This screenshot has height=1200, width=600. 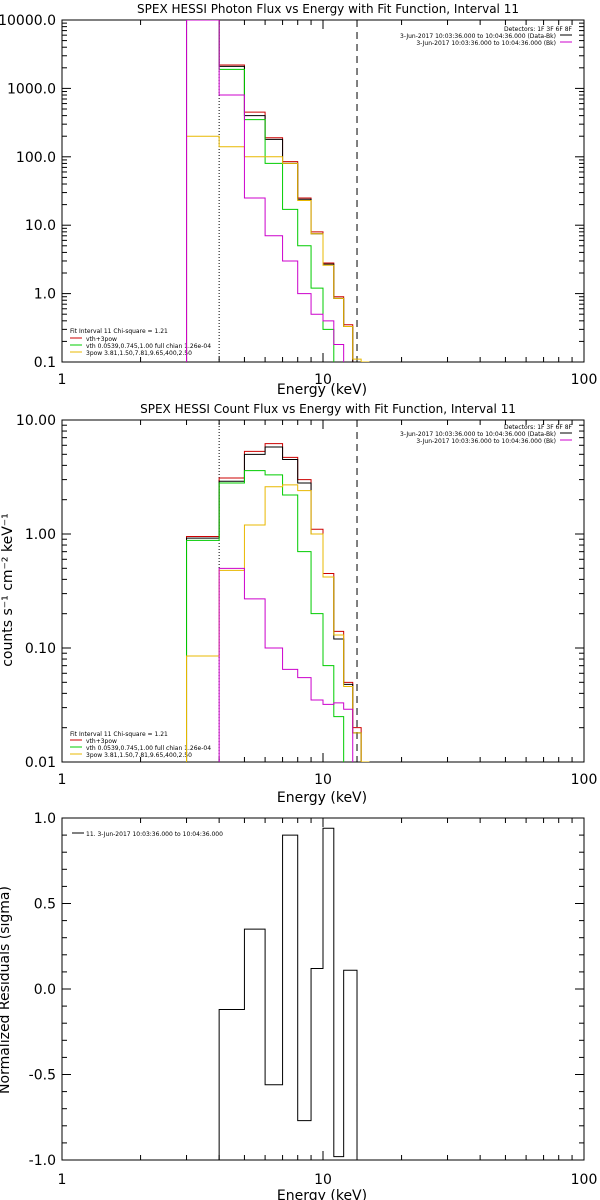 What do you see at coordinates (8, 590) in the screenshot?
I see `count-flux-ylabel: counts s⁻¹ cm⁻² keV⁻¹` at bounding box center [8, 590].